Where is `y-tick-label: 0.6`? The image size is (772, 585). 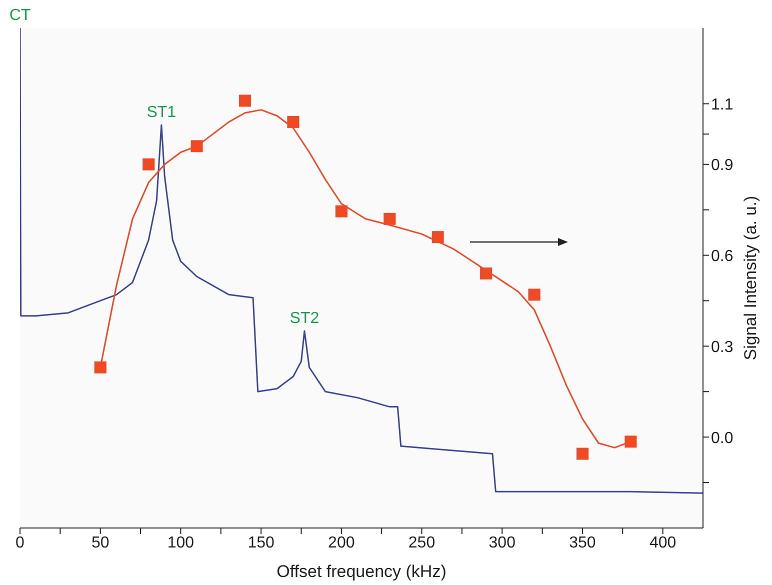 y-tick-label: 0.6 is located at coordinates (722, 256).